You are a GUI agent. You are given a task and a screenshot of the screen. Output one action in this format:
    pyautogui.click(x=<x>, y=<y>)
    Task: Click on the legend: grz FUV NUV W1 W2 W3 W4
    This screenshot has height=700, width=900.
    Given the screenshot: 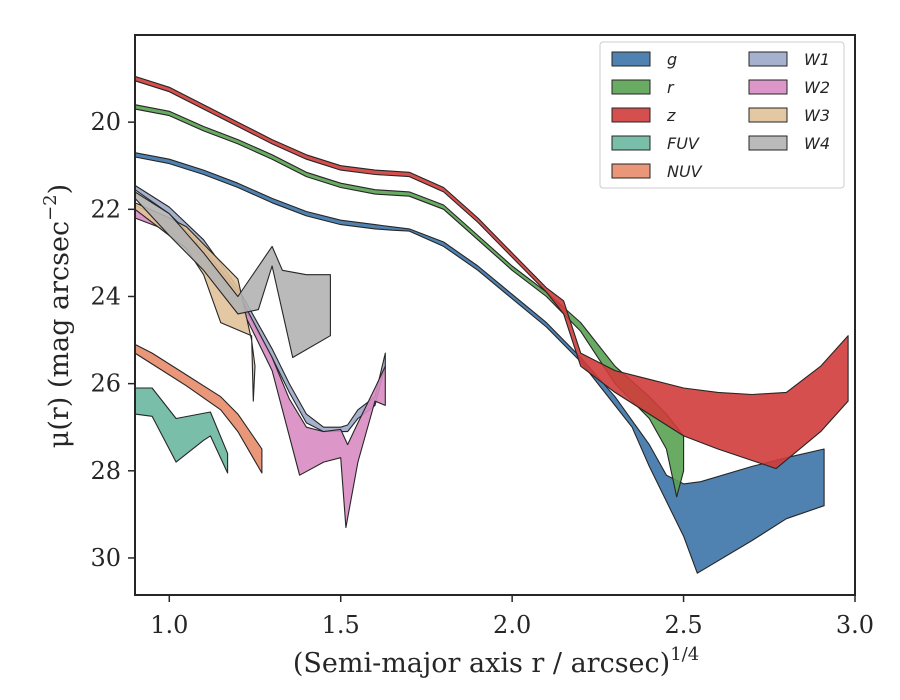 What is the action you would take?
    pyautogui.click(x=722, y=115)
    